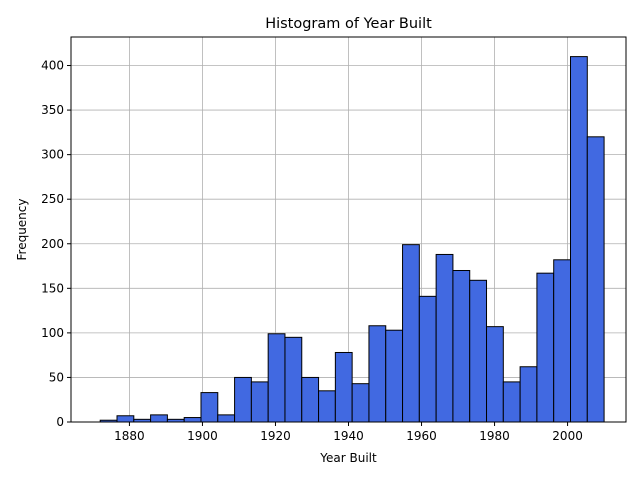 This screenshot has height=480, width=640. What do you see at coordinates (202, 436) in the screenshot?
I see `x-tick-label: 1900` at bounding box center [202, 436].